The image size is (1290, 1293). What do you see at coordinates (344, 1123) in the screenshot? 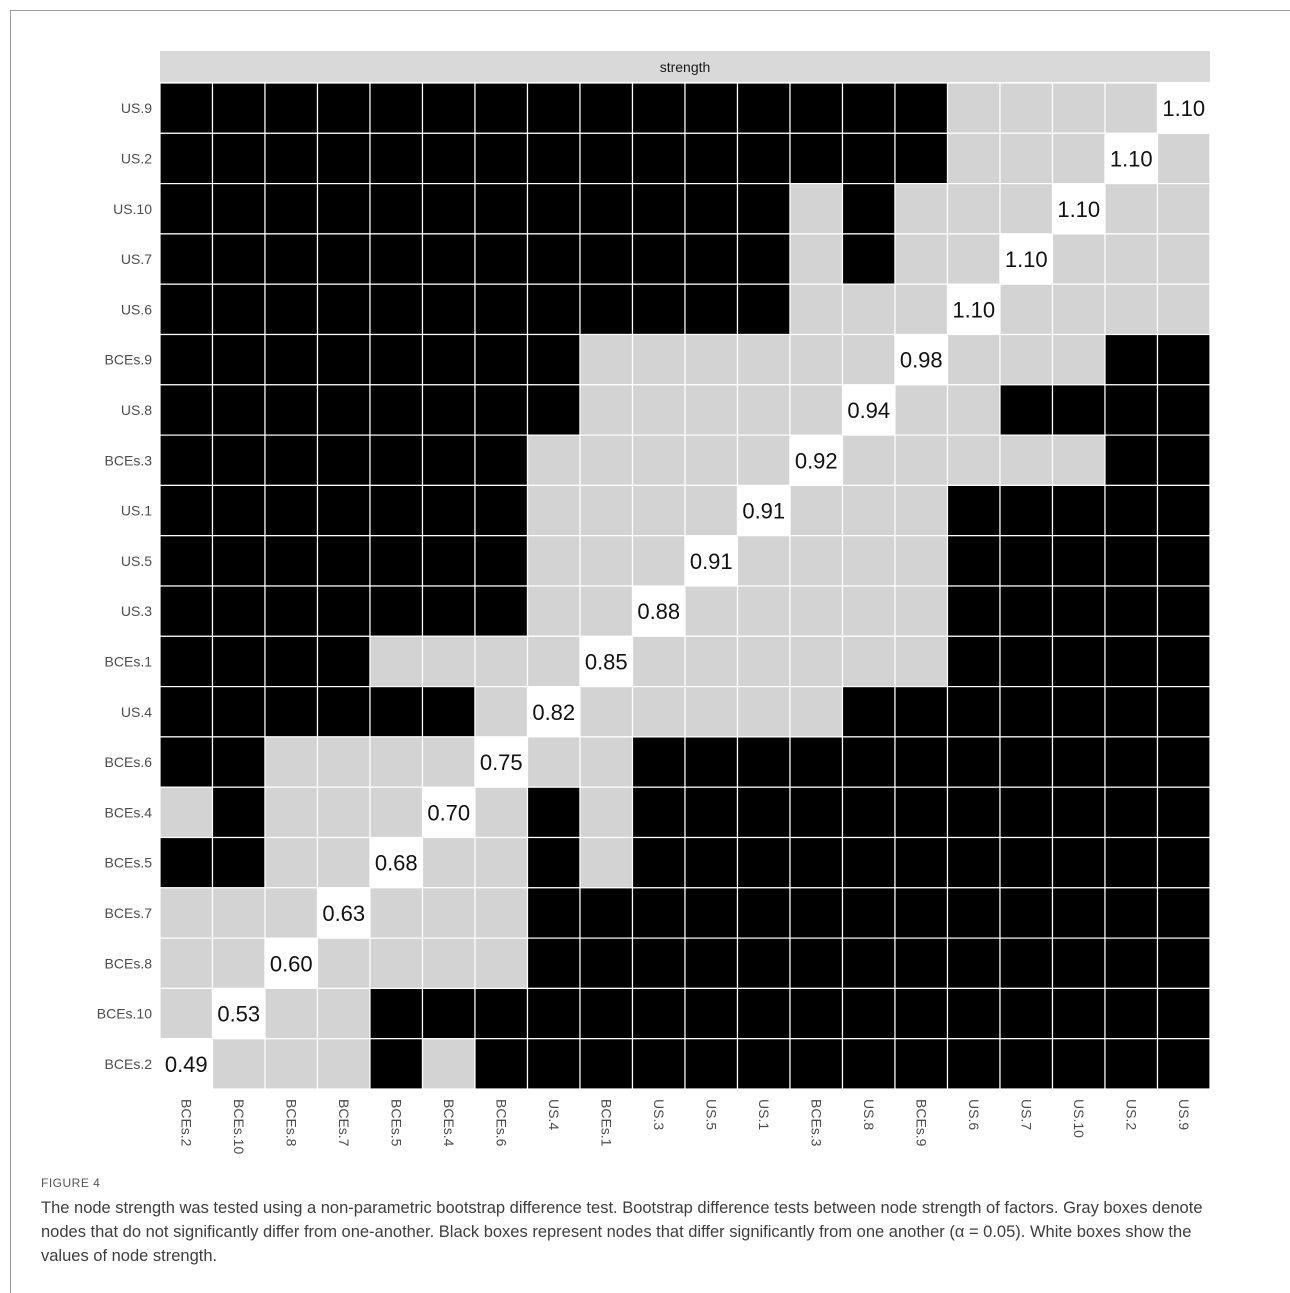
I see `x-tick-label: BCEs.7` at bounding box center [344, 1123].